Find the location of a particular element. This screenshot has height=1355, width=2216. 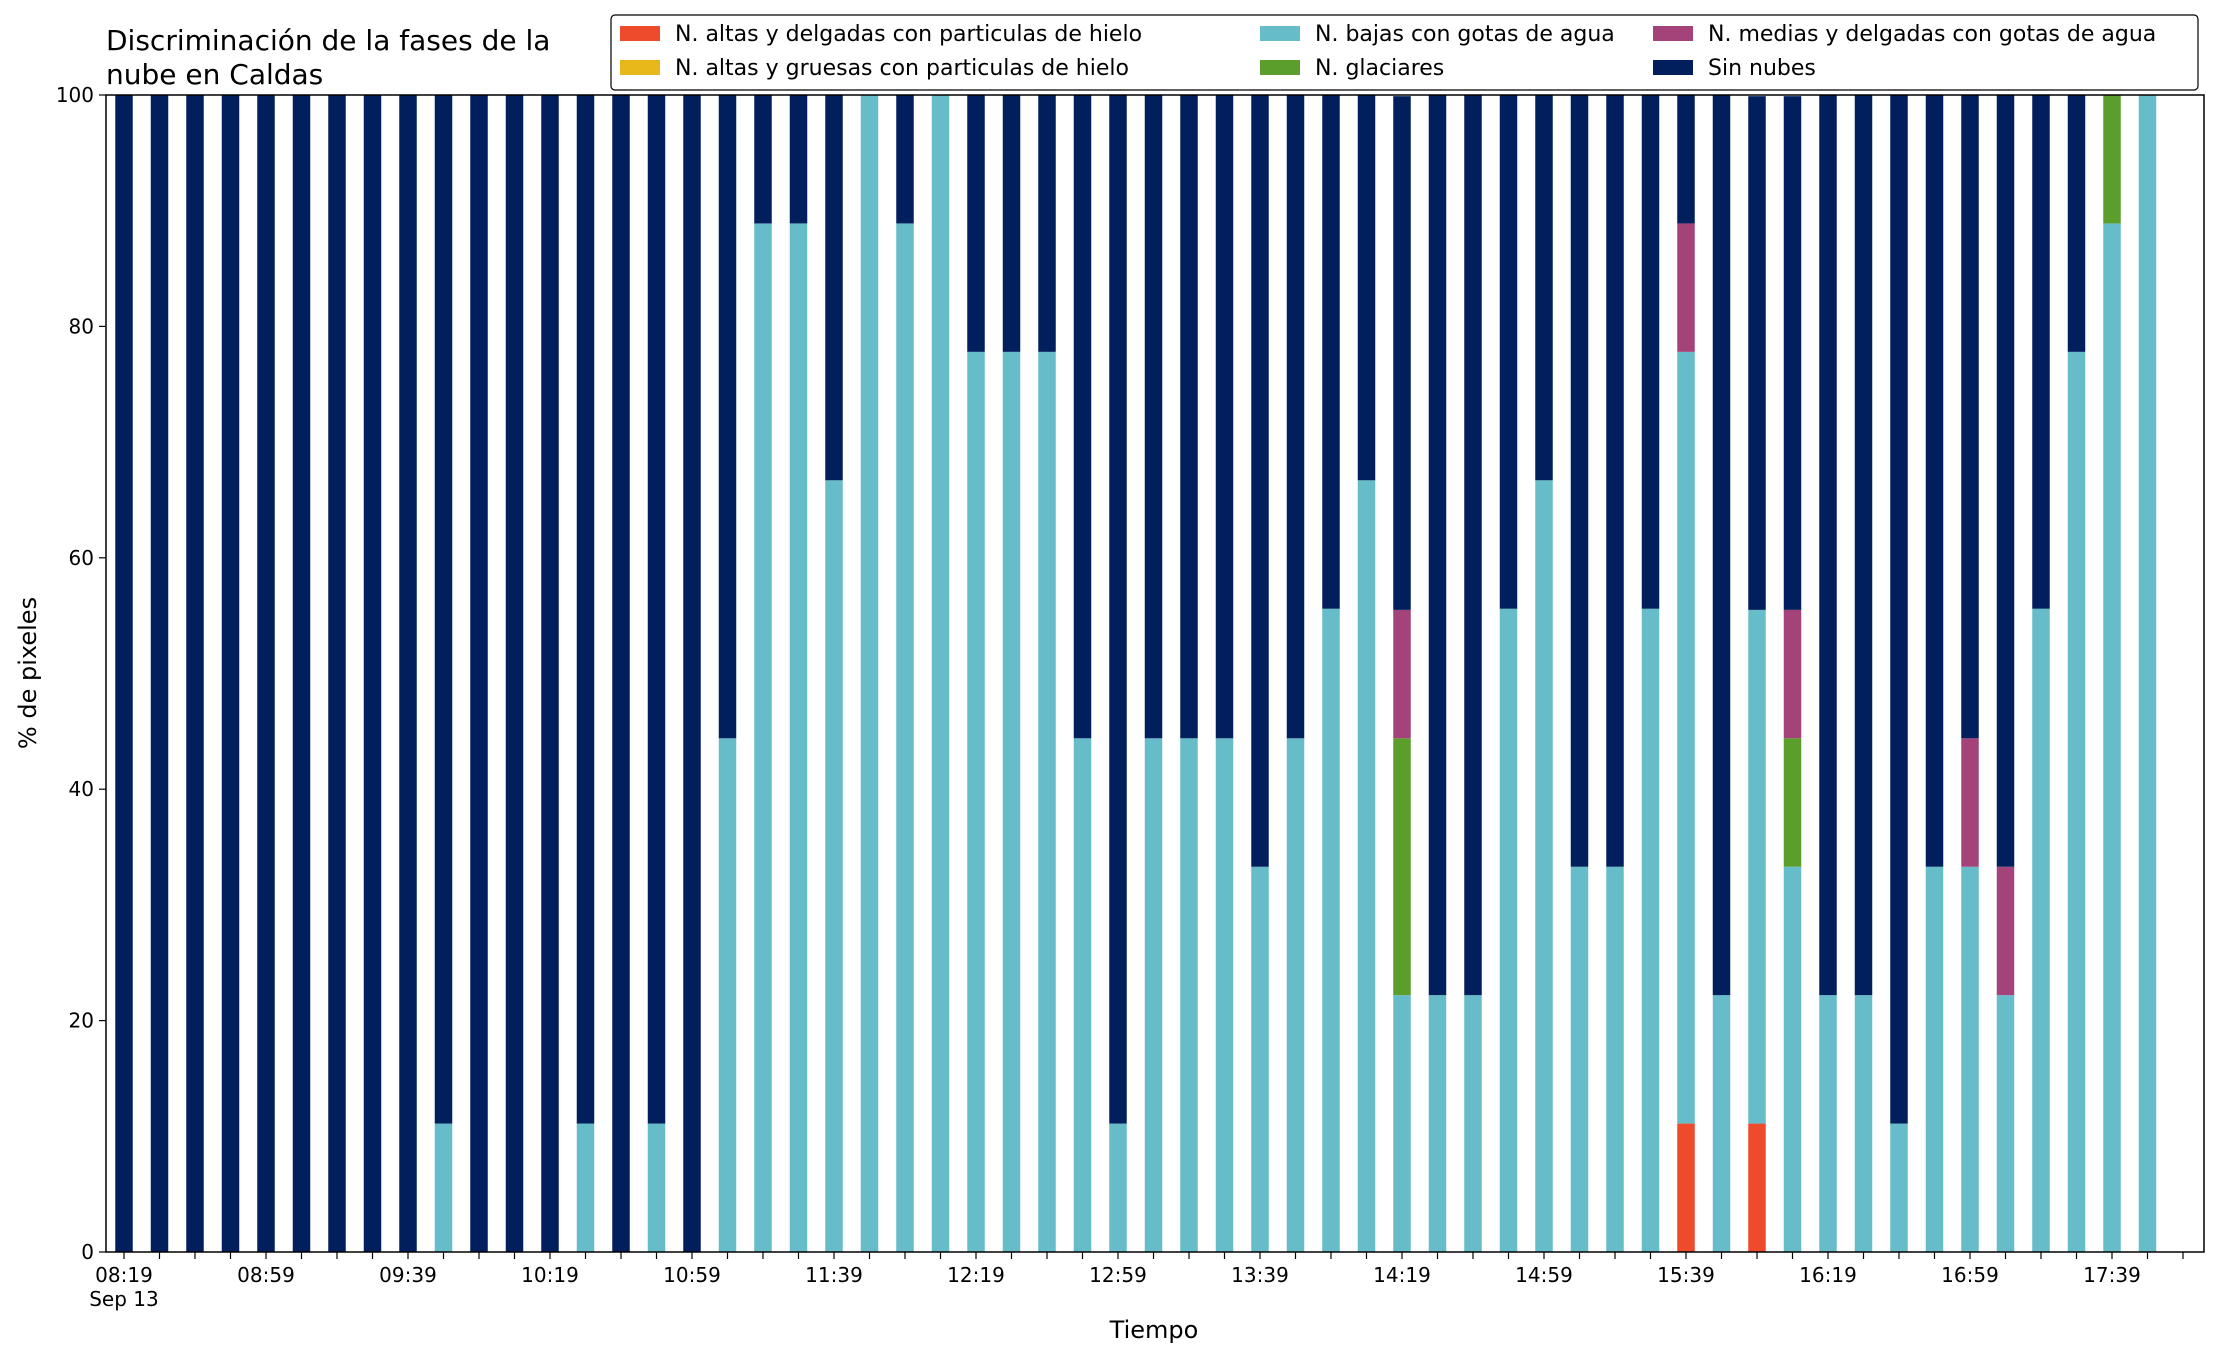

y-tick-label: 80 is located at coordinates (81, 326).